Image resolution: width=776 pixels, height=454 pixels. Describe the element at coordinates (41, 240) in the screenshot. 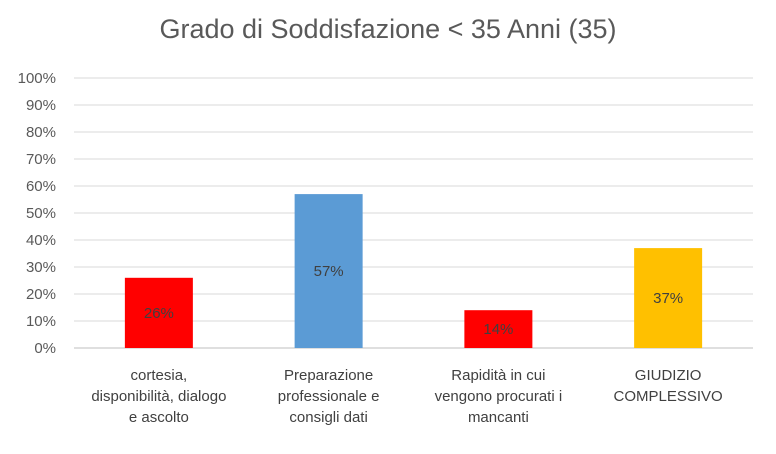

I see `y-tick-label: 40%` at that location.